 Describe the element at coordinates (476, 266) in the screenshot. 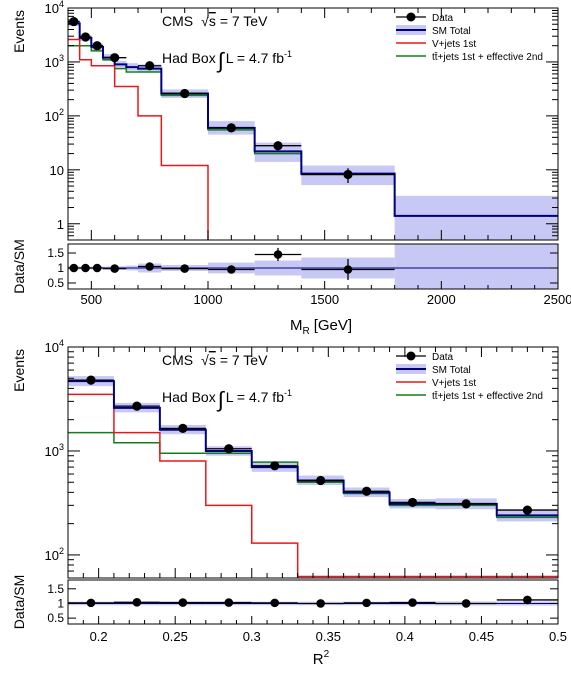

I see `ratio-uncertainty-band` at that location.